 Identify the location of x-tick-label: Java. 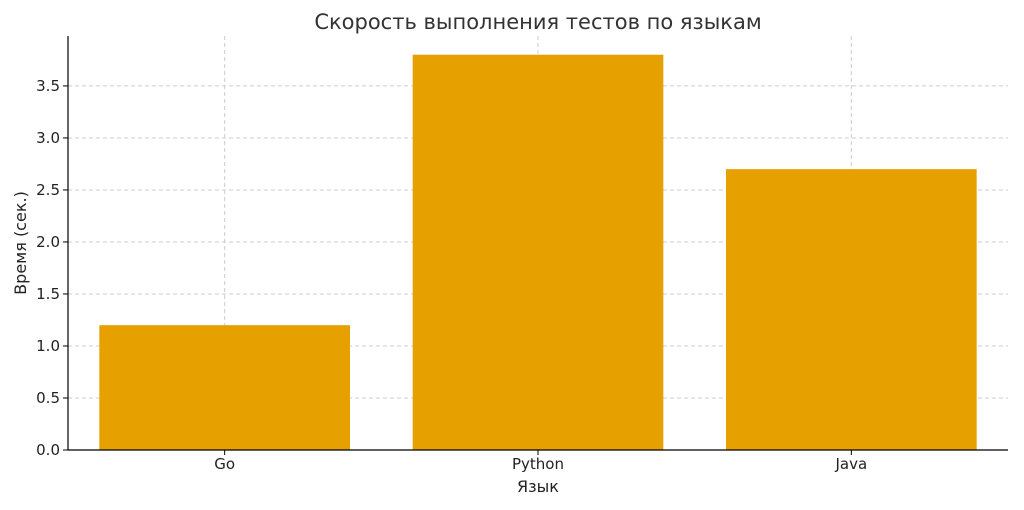
(850, 464).